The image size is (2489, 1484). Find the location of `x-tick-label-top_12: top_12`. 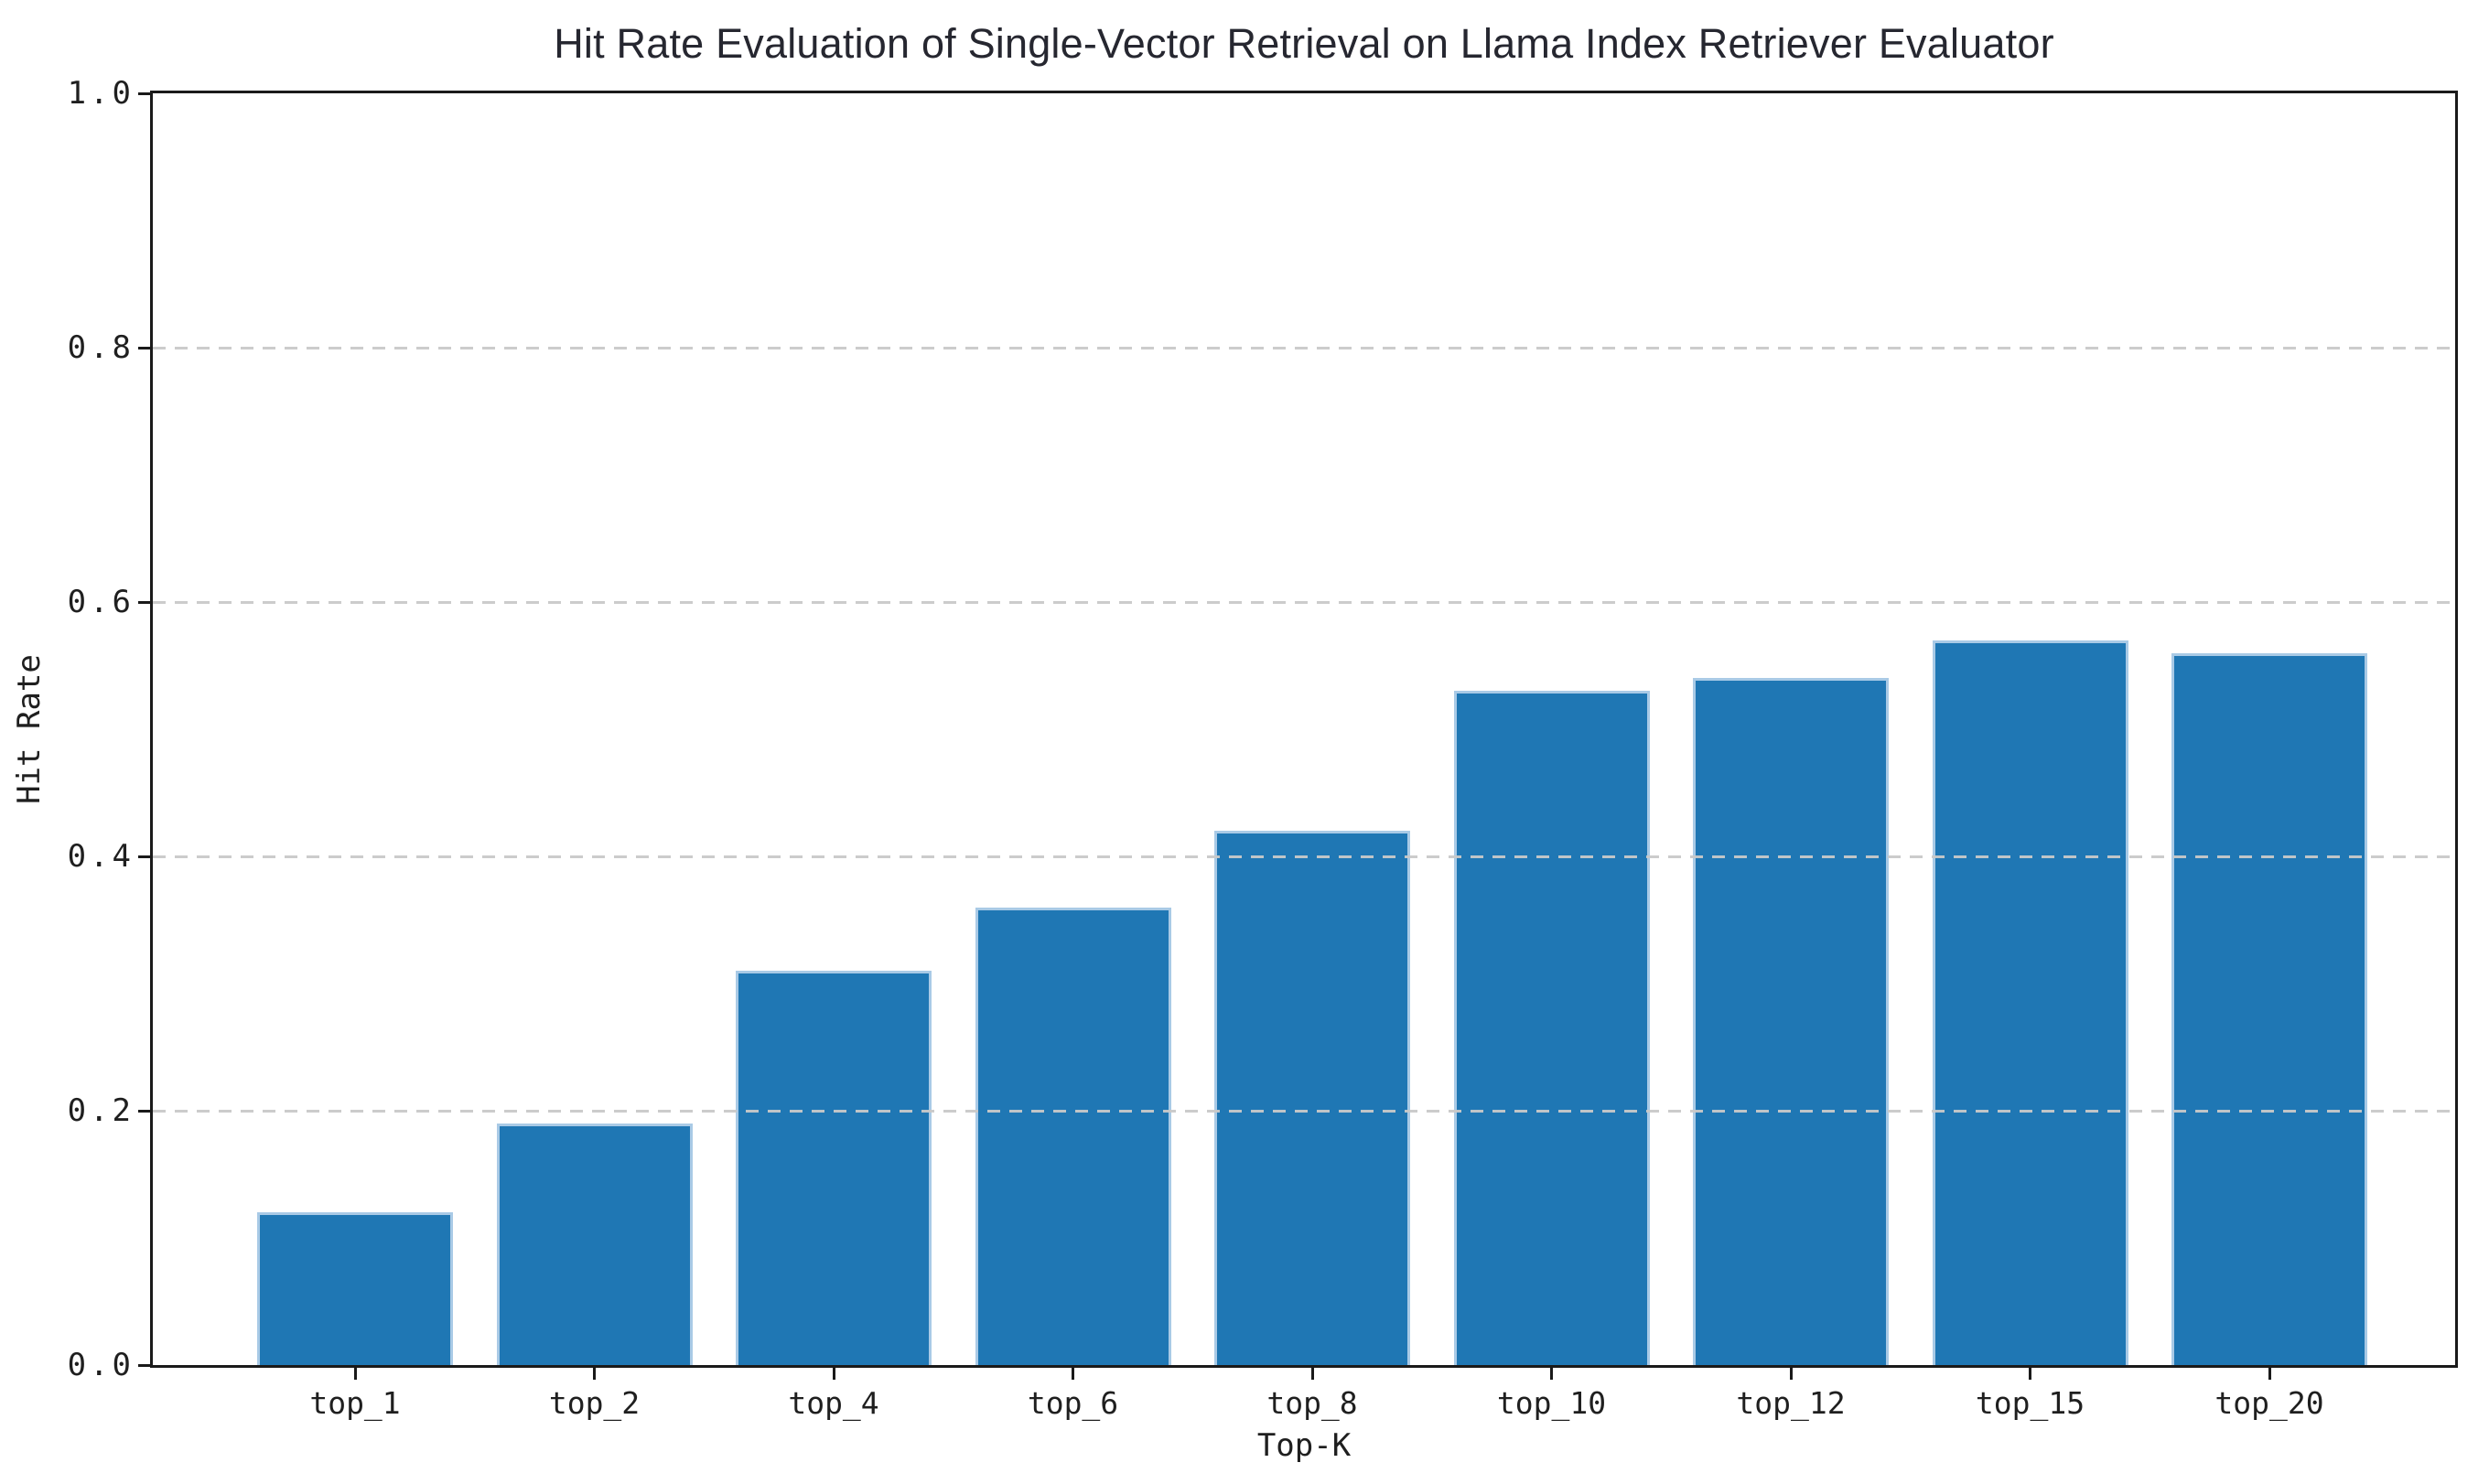

x-tick-label-top_12: top_12 is located at coordinates (1791, 1403).